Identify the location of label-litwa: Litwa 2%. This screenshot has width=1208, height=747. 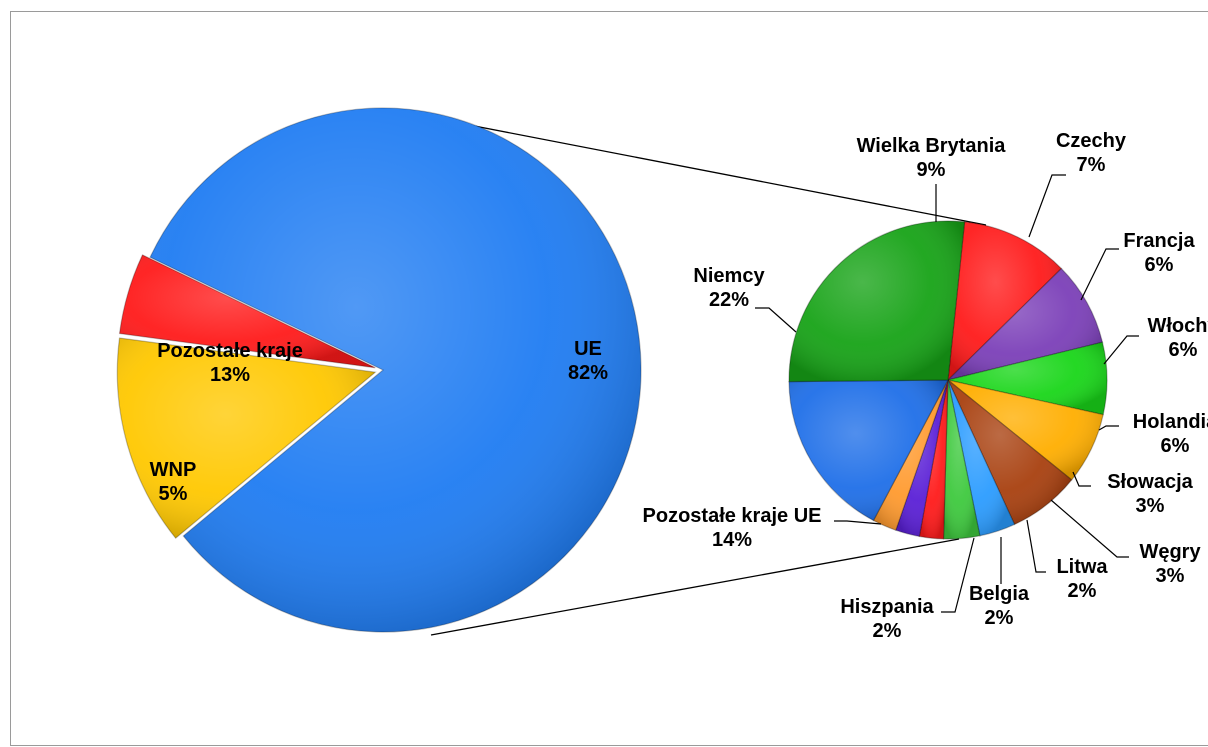
(1082, 579).